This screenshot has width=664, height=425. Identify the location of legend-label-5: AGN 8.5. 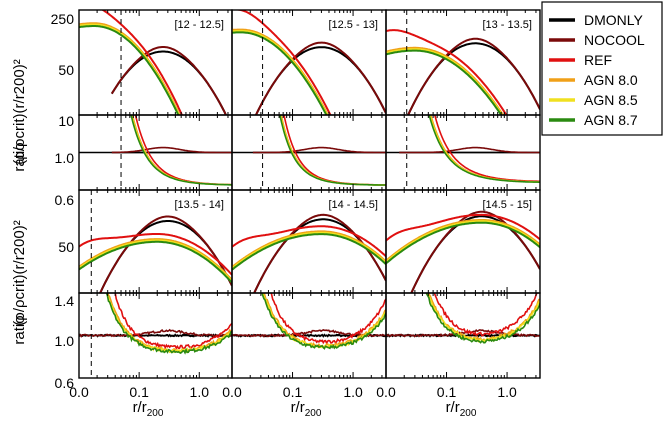
(611, 100).